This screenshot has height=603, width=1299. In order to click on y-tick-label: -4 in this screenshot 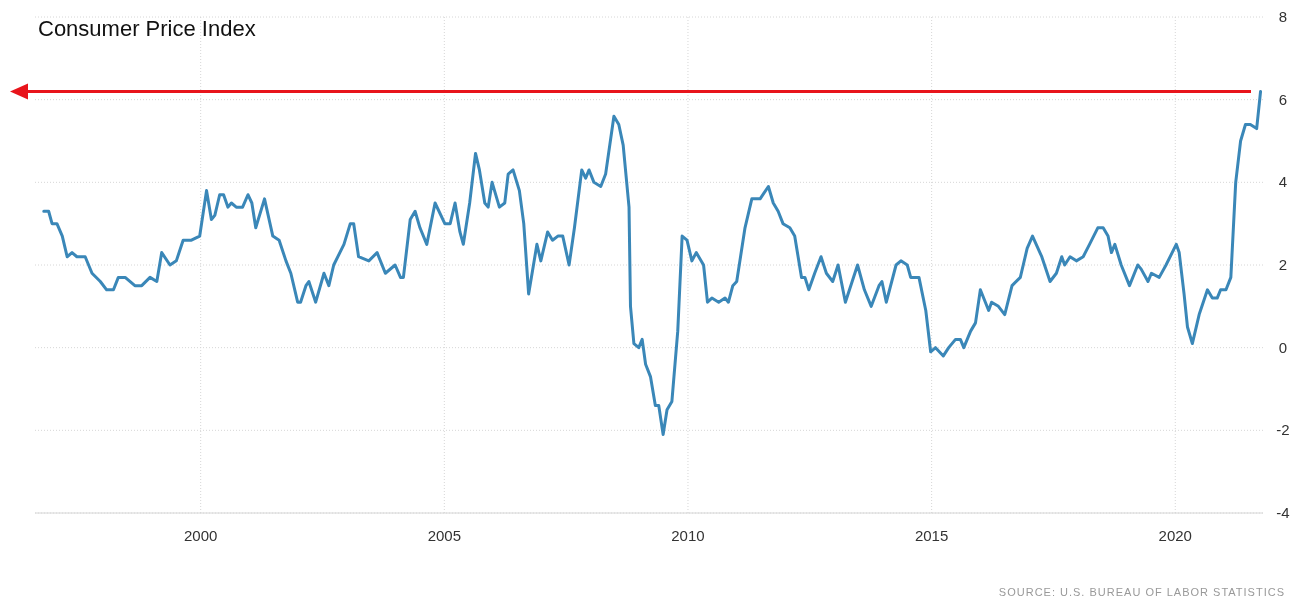, I will do `click(1283, 512)`.